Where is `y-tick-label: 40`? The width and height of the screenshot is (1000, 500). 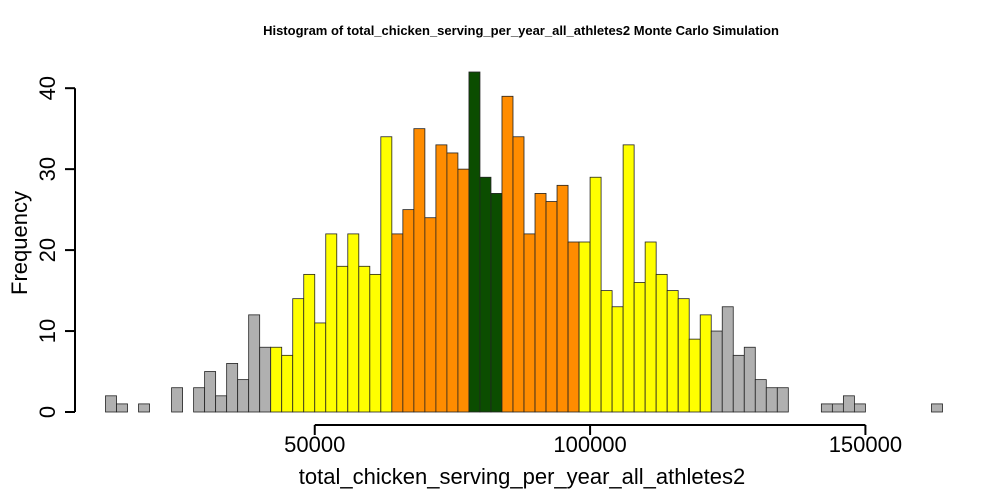 y-tick-label: 40 is located at coordinates (47, 88).